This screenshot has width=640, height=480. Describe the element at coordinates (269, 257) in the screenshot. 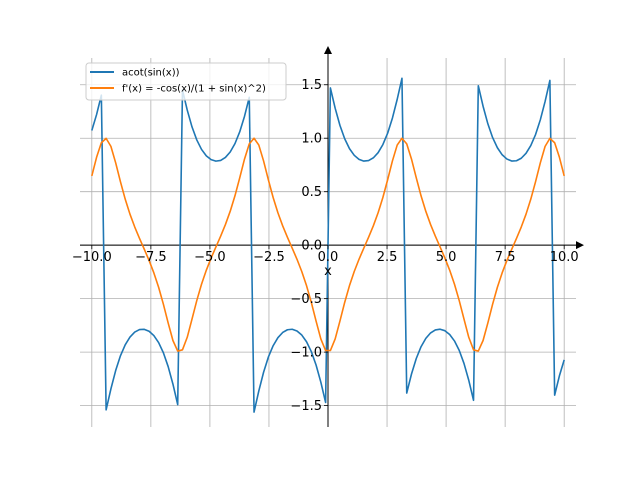

I see `x-tick-label-3: −2.5` at that location.